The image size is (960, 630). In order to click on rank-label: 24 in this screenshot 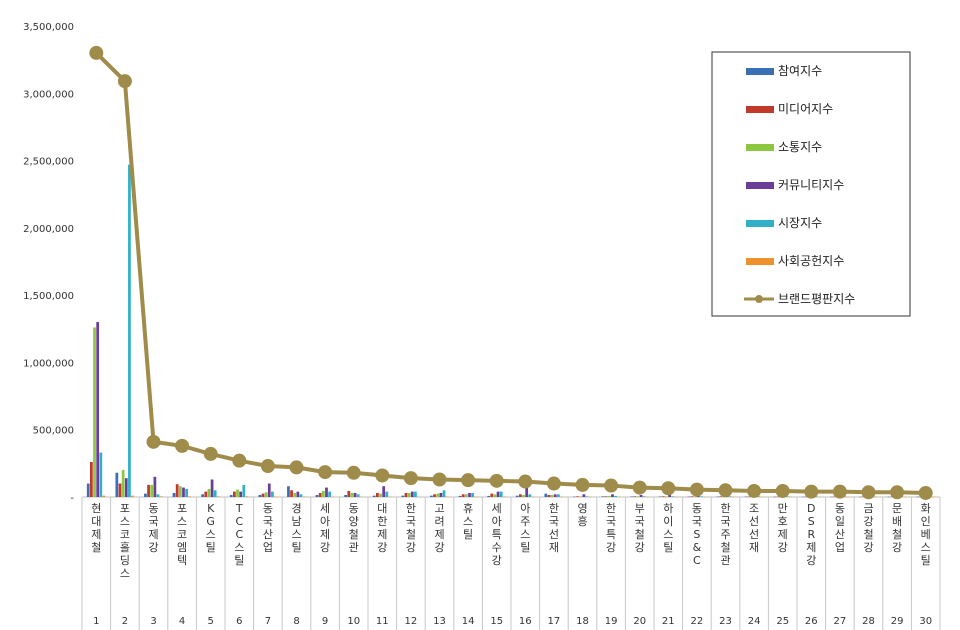, I will do `click(754, 621)`.